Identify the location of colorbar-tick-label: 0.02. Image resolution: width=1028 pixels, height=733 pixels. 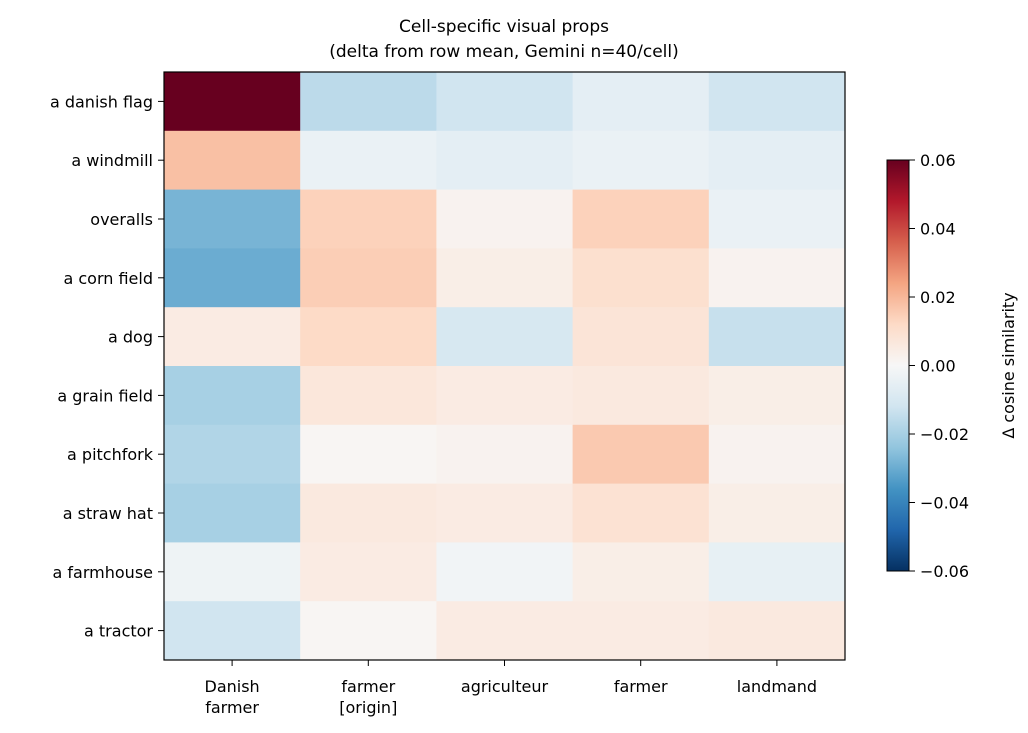
(938, 297).